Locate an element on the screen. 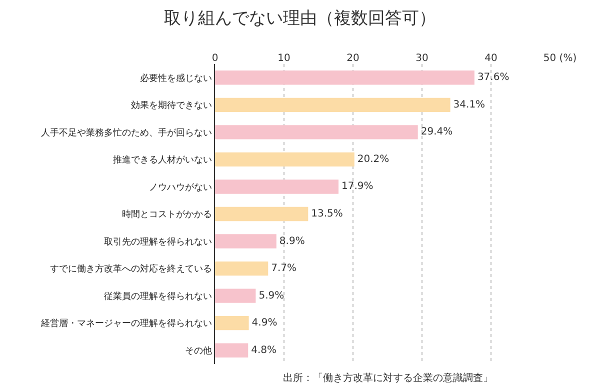  x-tick-label: 0 is located at coordinates (215, 58).